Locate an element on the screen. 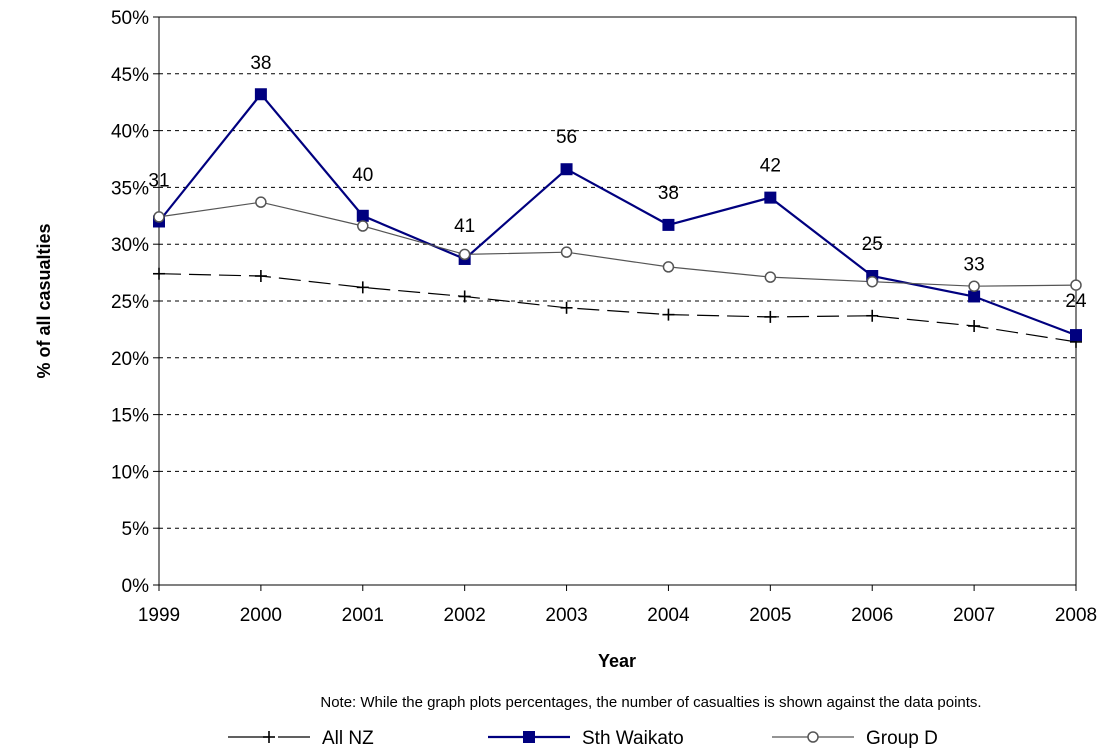 The height and width of the screenshot is (751, 1107). legend-item-sth-waikato: Sth Waikato is located at coordinates (586, 738).